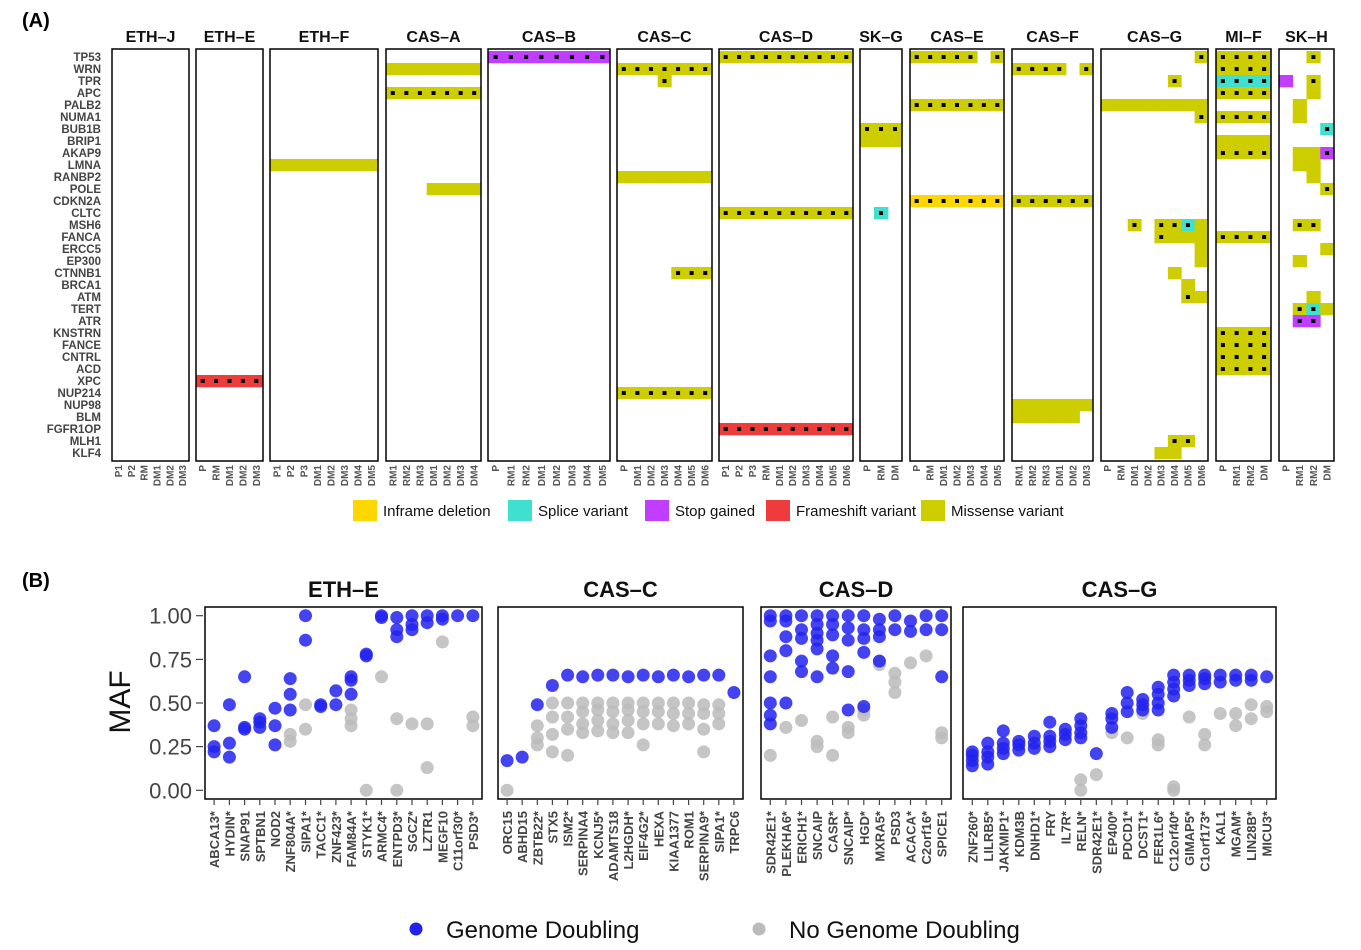 Image resolution: width=1361 pixels, height=950 pixels. What do you see at coordinates (324, 258) in the screenshot?
I see `heatmap-facet-eth-f: ETH–F P1 P2 P3 DM1 DM2 DM3 DM4 DM5` at bounding box center [324, 258].